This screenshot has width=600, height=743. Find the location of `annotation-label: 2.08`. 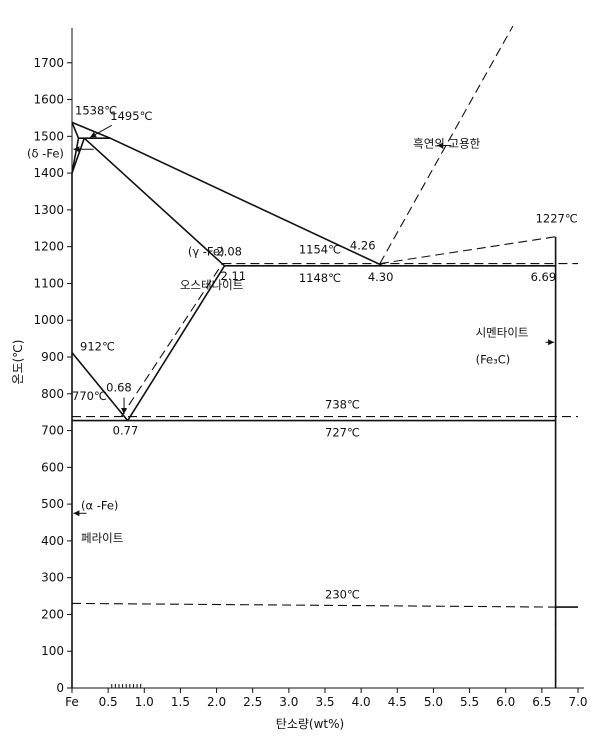

annotation-label: 2.08 is located at coordinates (229, 252).